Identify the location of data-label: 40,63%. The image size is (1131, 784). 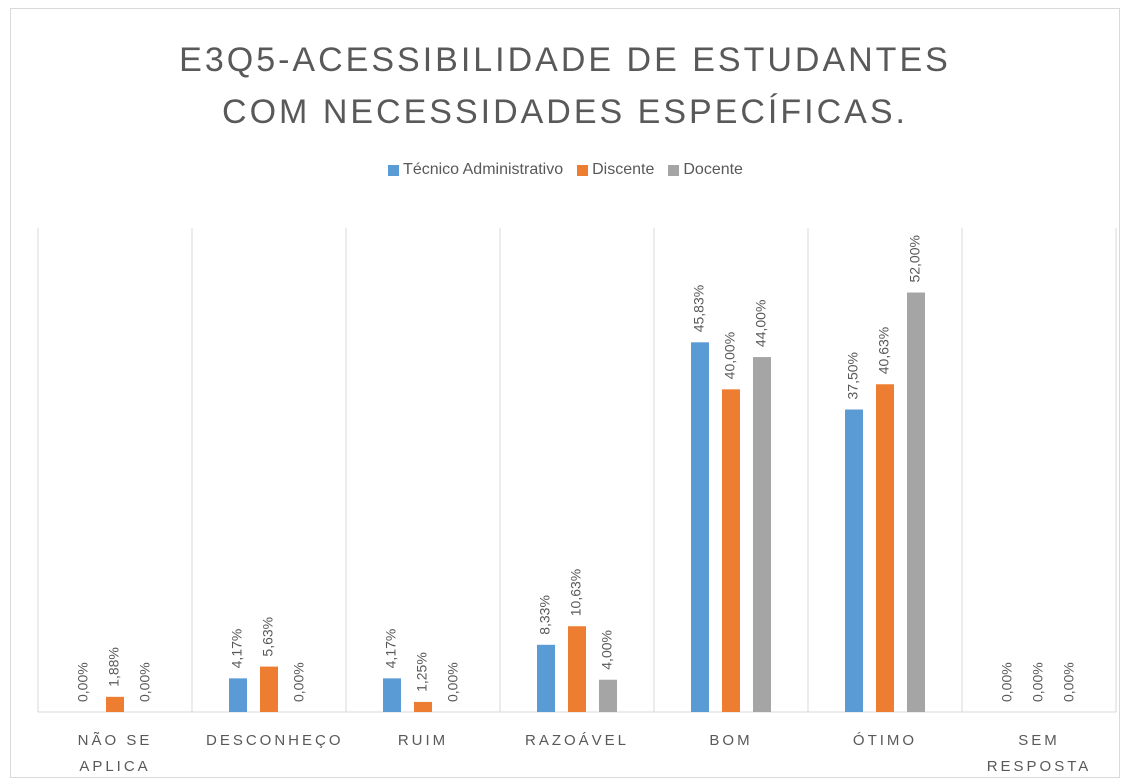
(884, 350).